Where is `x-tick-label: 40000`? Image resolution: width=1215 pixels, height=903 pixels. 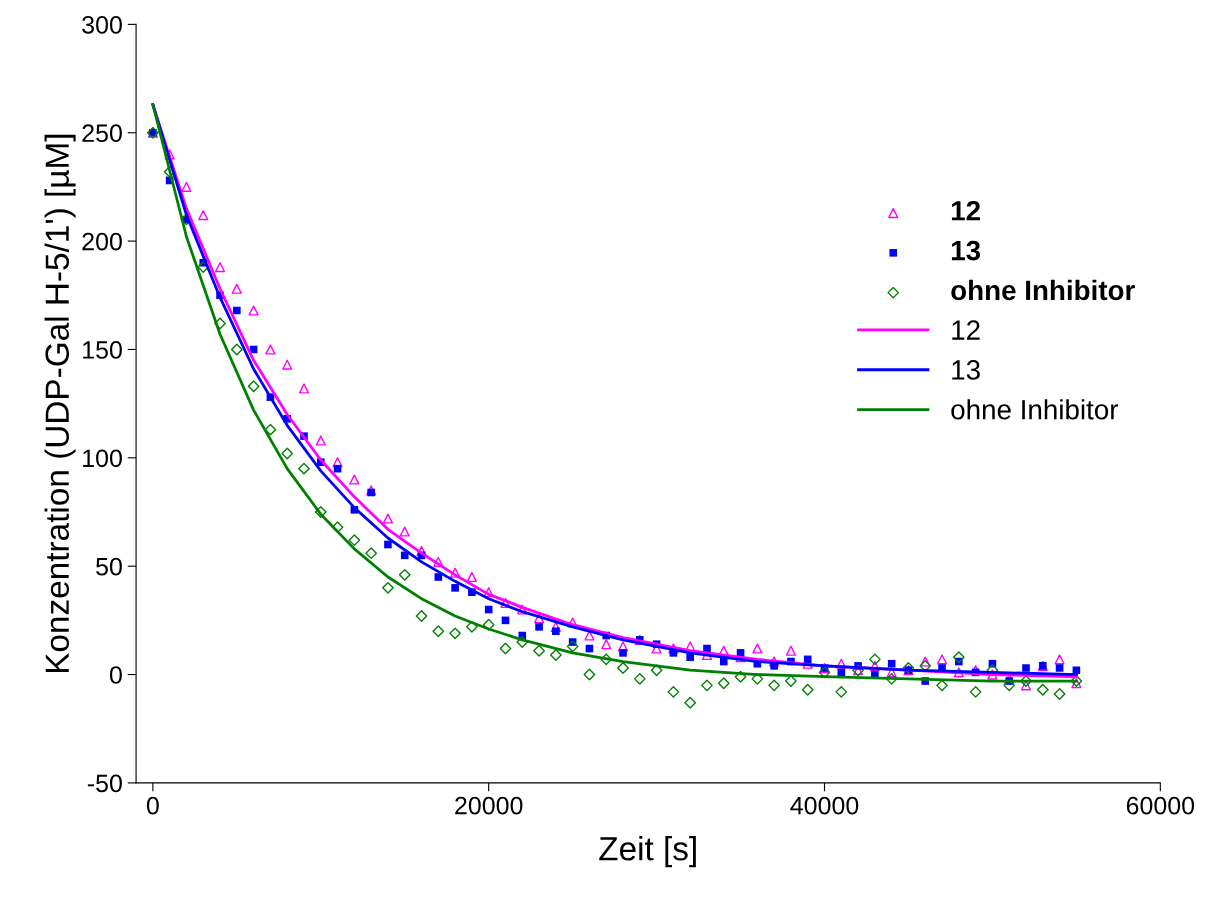 x-tick-label: 40000 is located at coordinates (824, 805).